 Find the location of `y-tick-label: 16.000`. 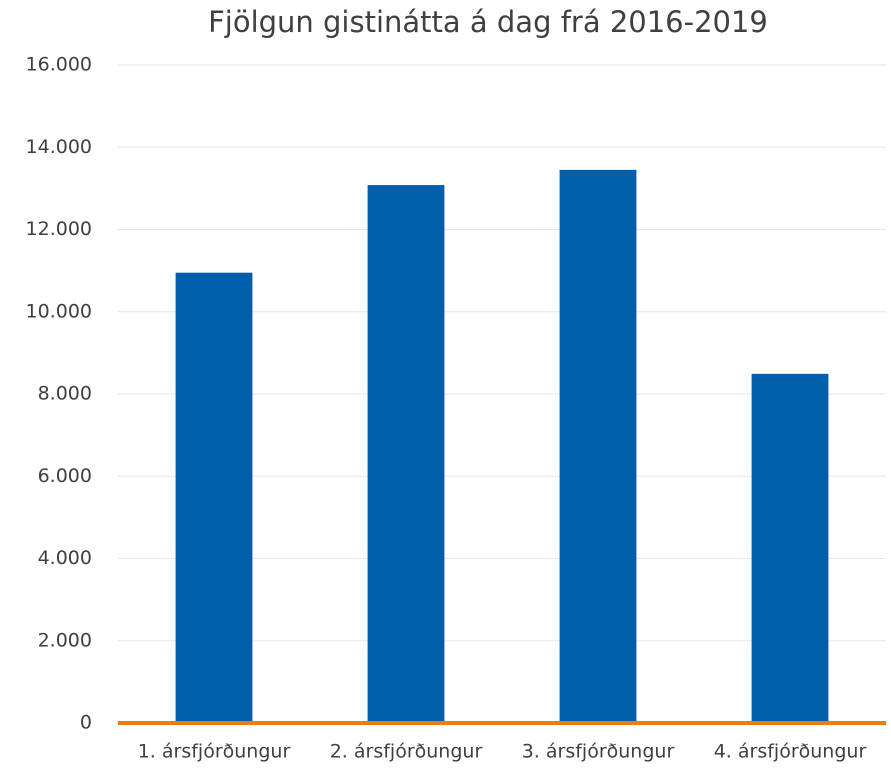

y-tick-label: 16.000 is located at coordinates (59, 65).